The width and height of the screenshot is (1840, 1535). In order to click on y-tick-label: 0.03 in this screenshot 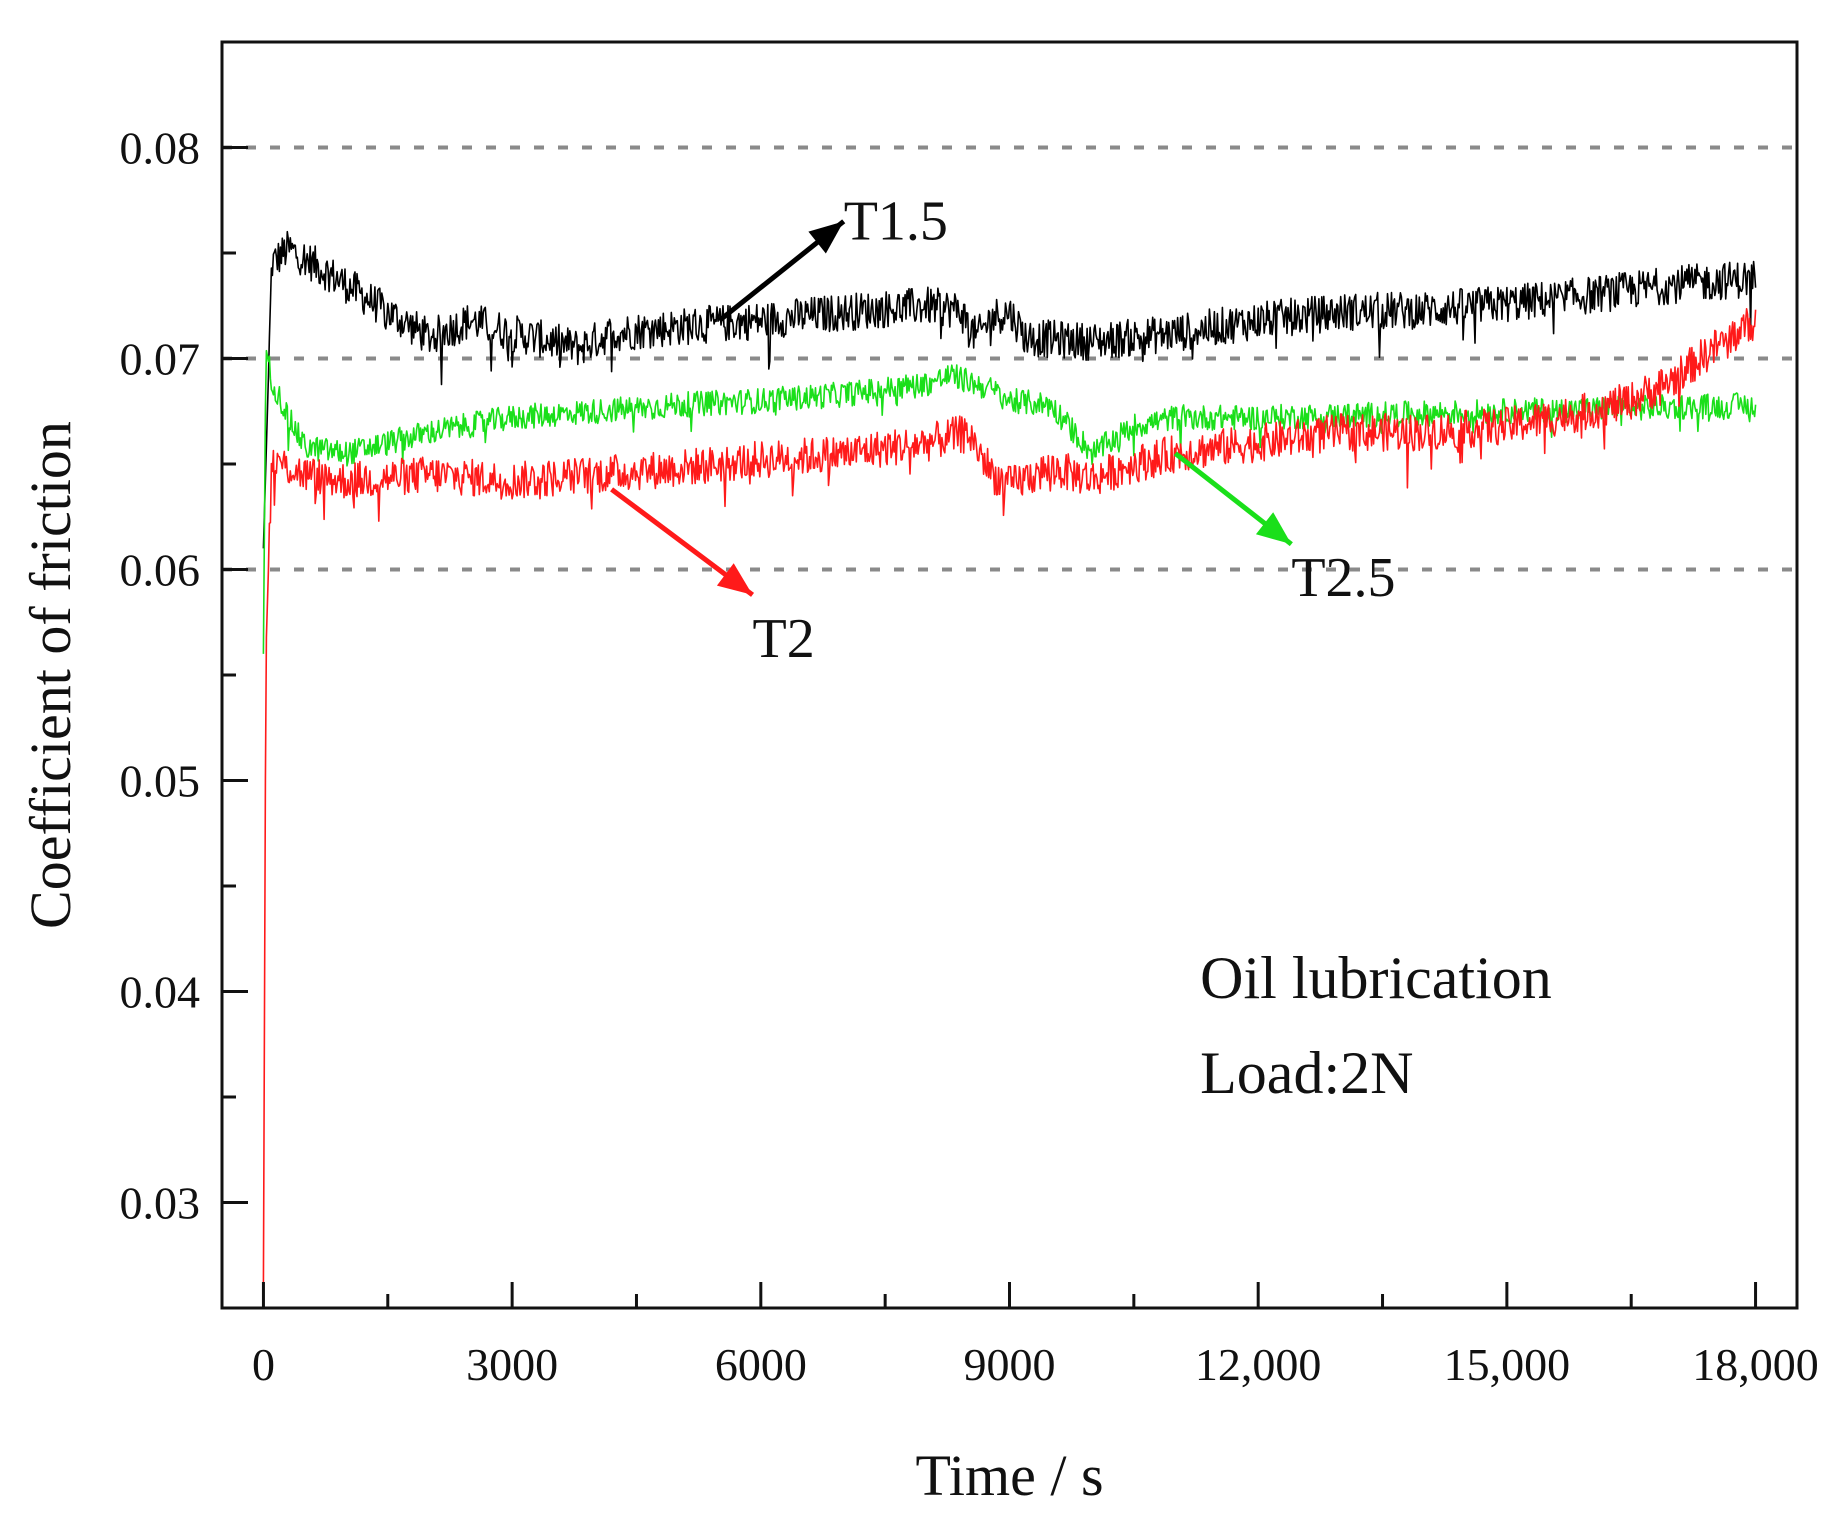, I will do `click(160, 1203)`.